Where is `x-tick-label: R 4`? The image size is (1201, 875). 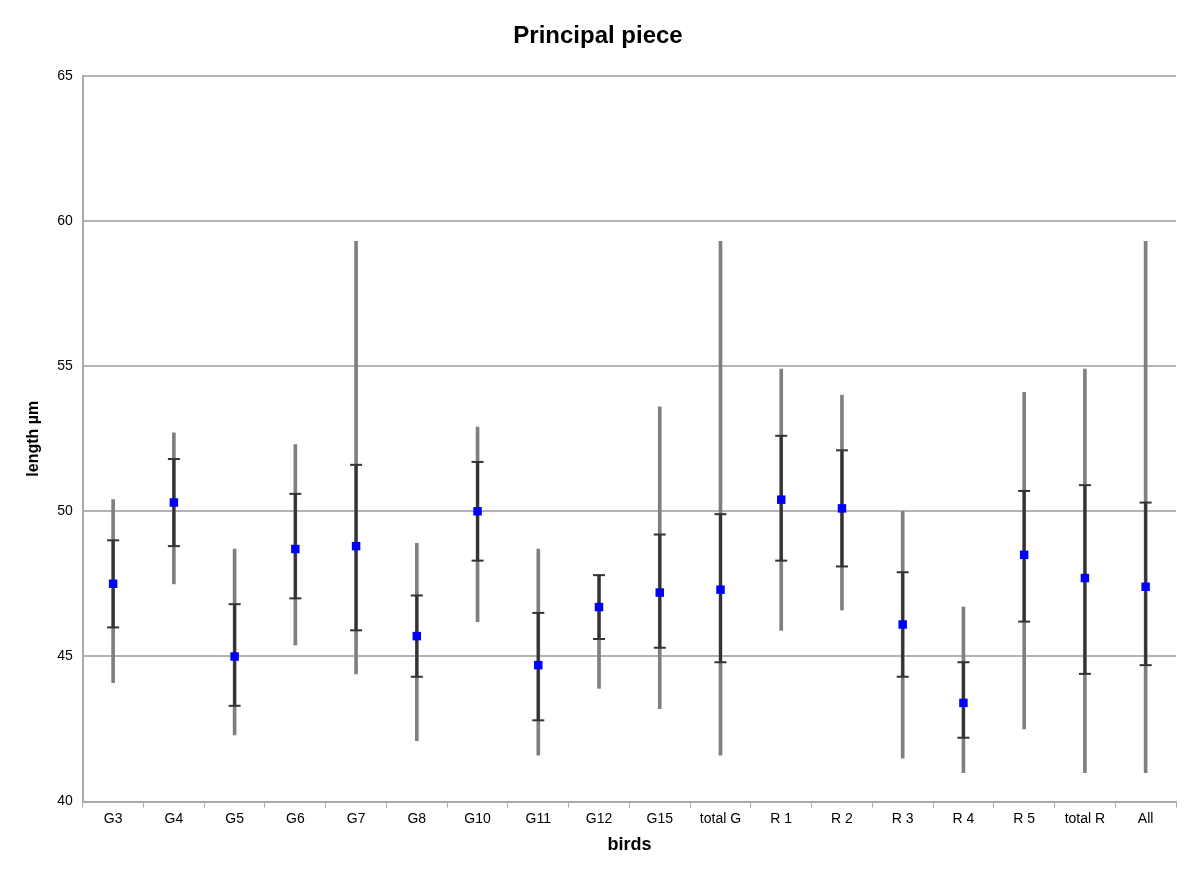
x-tick-label: R 4 is located at coordinates (963, 817).